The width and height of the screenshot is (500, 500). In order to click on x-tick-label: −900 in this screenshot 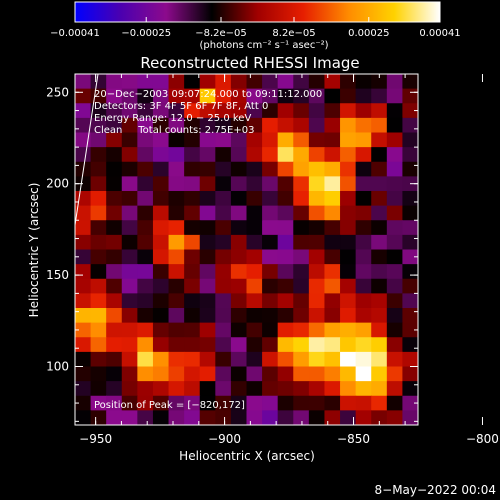, I will do `click(224, 439)`.